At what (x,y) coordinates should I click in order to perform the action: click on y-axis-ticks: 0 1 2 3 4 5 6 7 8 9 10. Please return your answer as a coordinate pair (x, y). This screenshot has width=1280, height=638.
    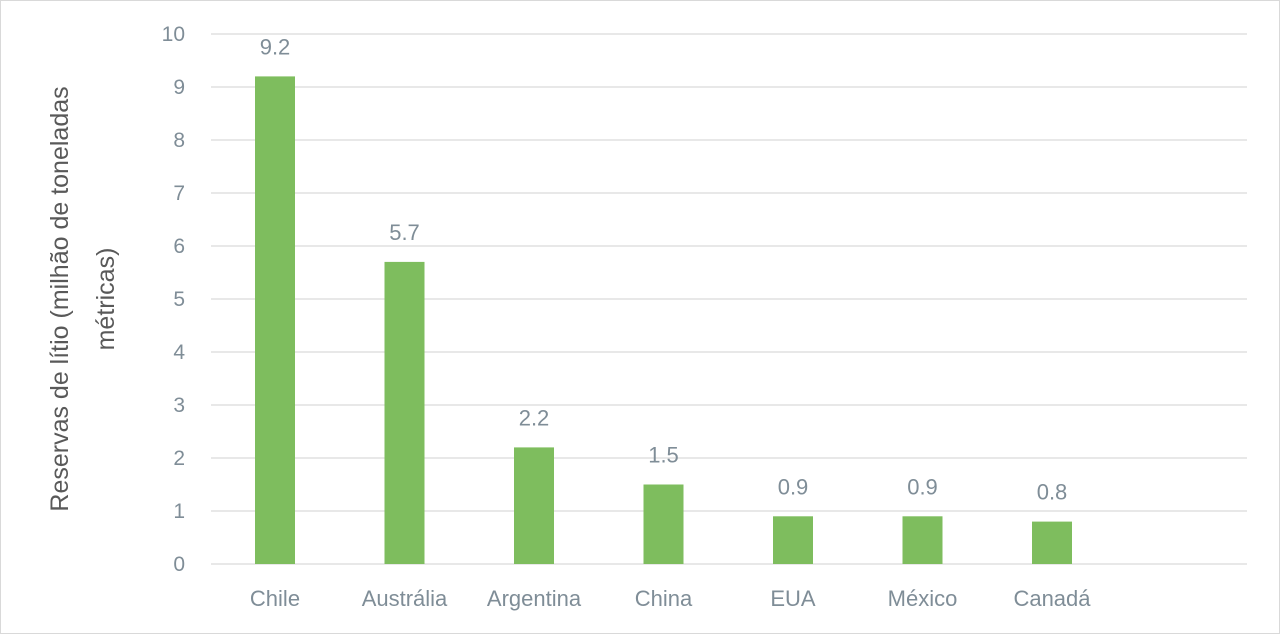
    Looking at the image, I should click on (174, 299).